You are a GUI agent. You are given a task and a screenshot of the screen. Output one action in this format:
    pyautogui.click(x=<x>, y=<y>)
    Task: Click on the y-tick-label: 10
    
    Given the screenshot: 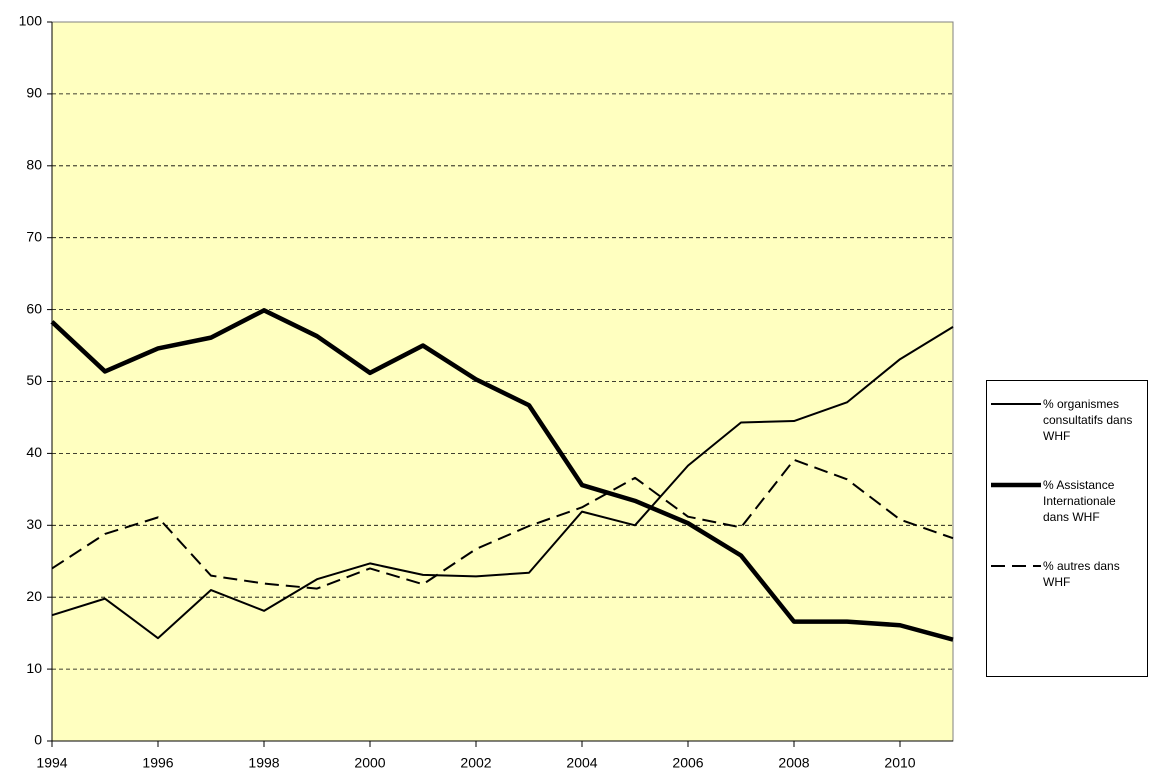 What is the action you would take?
    pyautogui.click(x=34, y=668)
    